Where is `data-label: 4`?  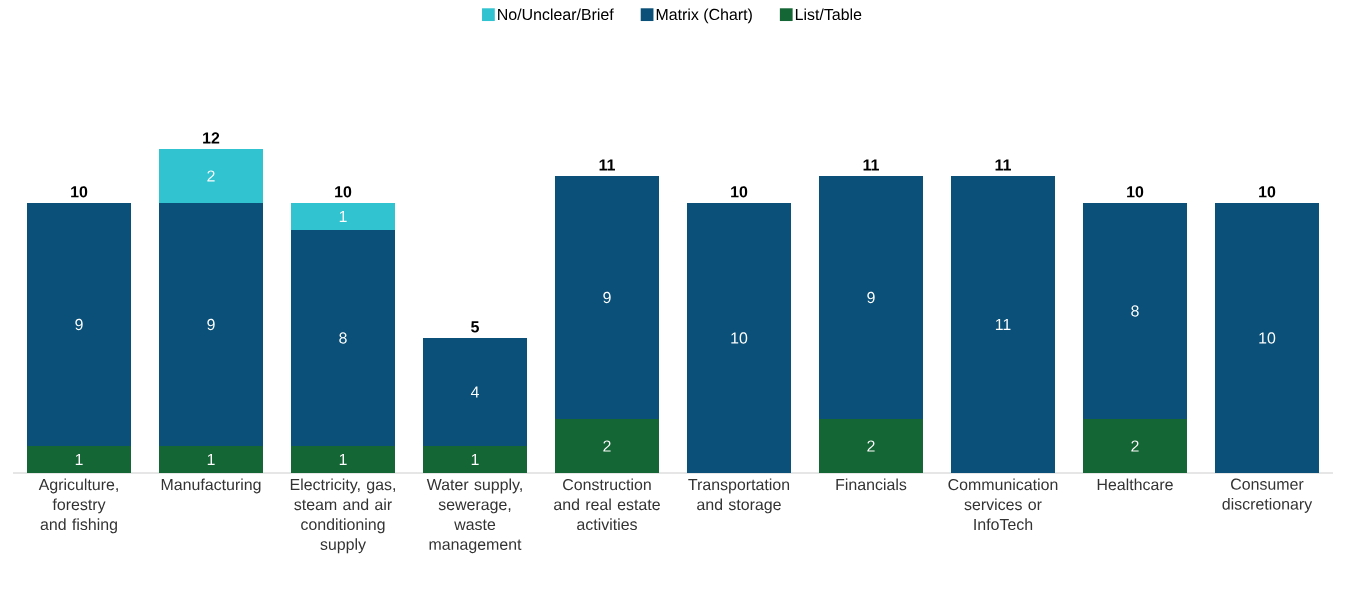 data-label: 4 is located at coordinates (474, 392).